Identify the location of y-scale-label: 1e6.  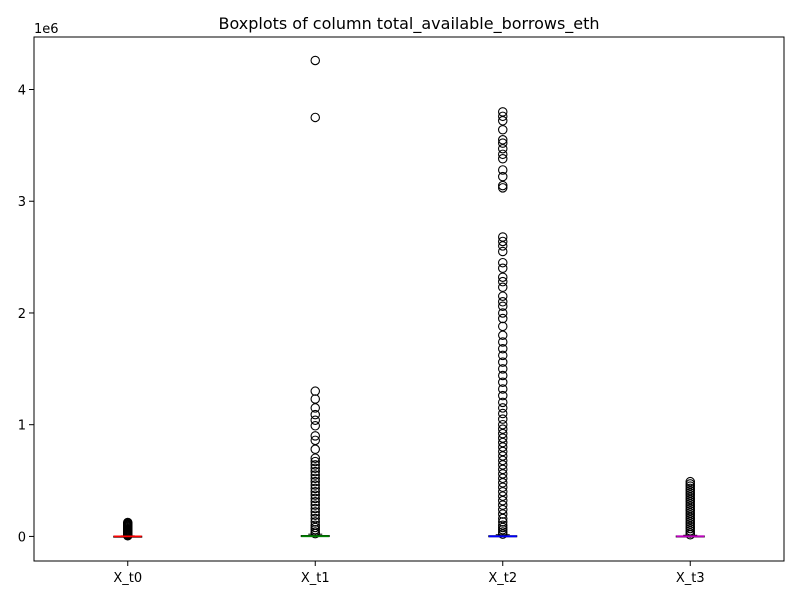
(46, 29).